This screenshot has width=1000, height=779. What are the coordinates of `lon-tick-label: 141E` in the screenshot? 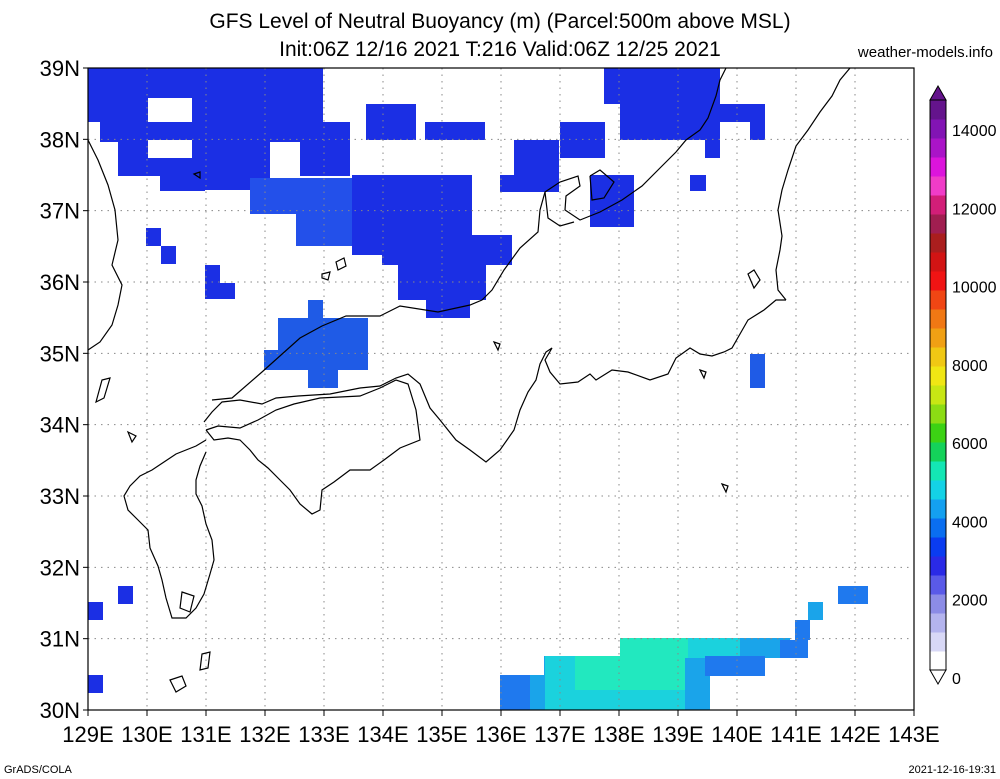 It's located at (795, 734).